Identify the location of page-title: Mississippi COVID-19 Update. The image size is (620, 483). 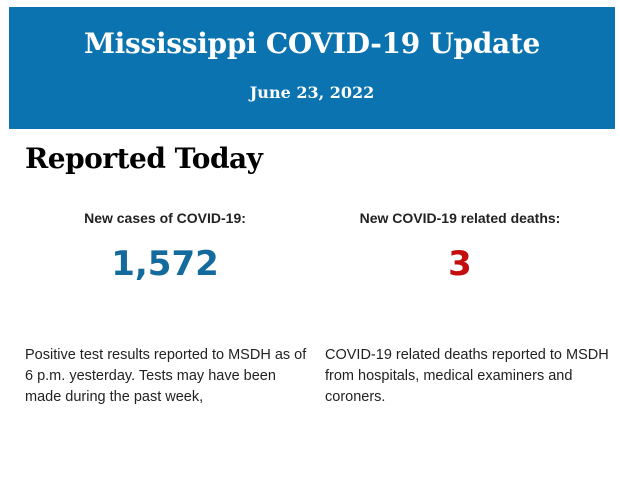
(311, 43).